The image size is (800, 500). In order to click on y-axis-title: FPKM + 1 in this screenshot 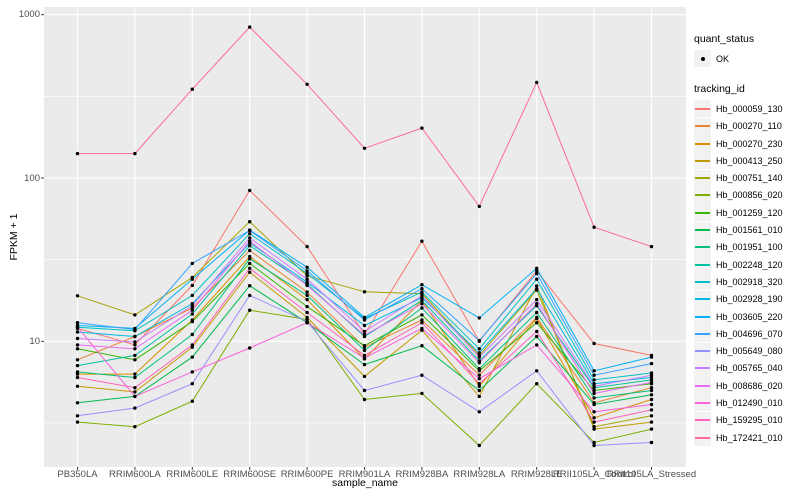, I will do `click(14, 237)`.